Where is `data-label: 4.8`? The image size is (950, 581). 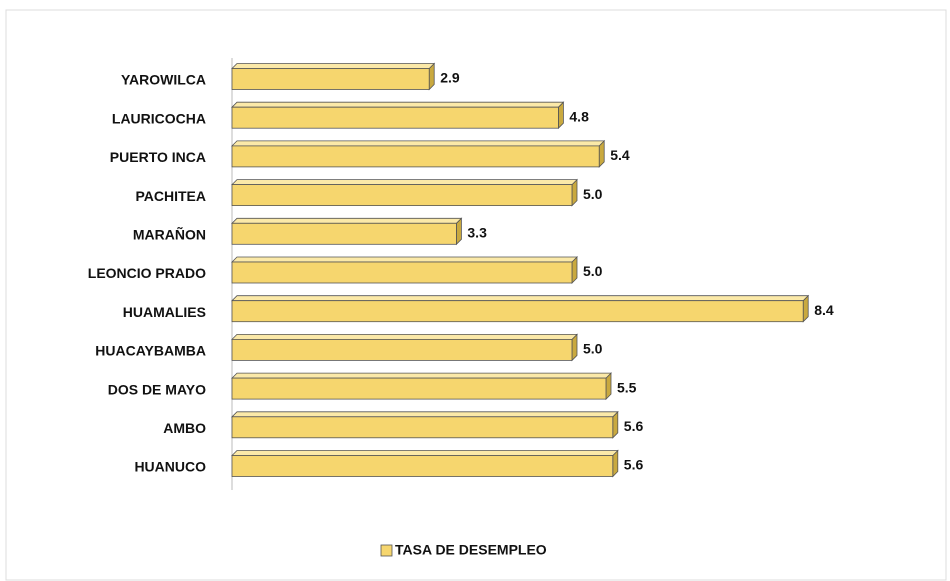 data-label: 4.8 is located at coordinates (579, 116).